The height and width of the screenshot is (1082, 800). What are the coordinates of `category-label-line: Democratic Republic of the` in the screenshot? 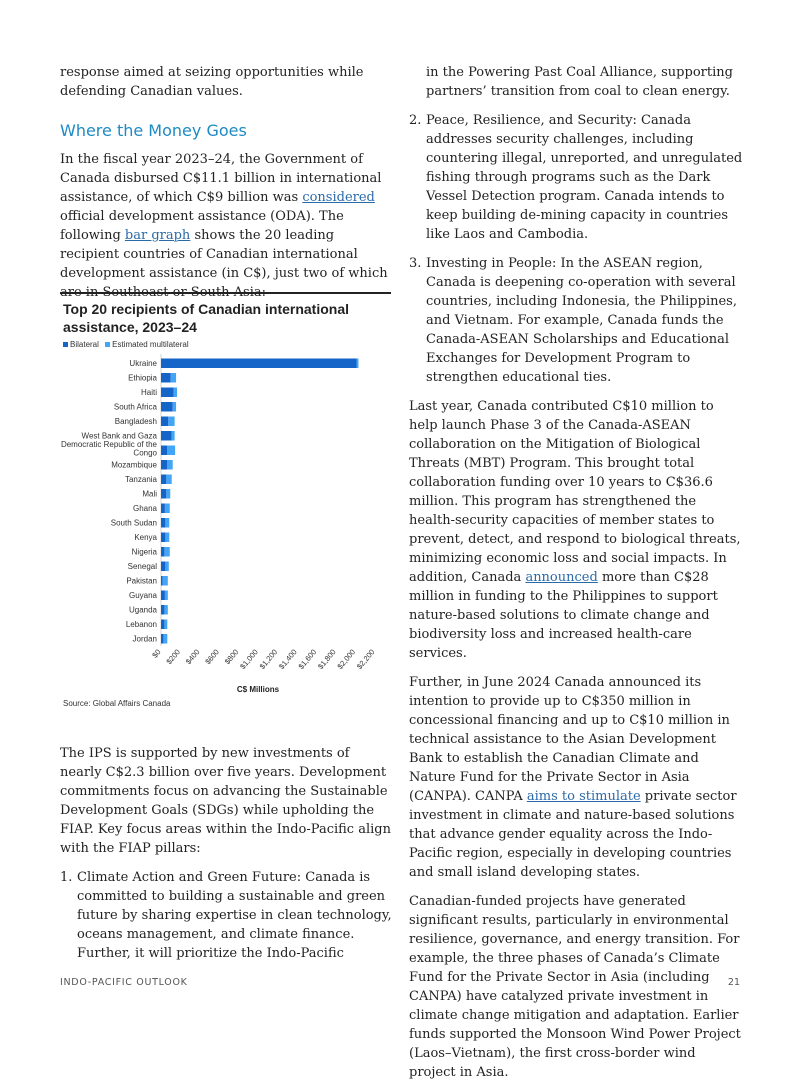 It's located at (109, 444).